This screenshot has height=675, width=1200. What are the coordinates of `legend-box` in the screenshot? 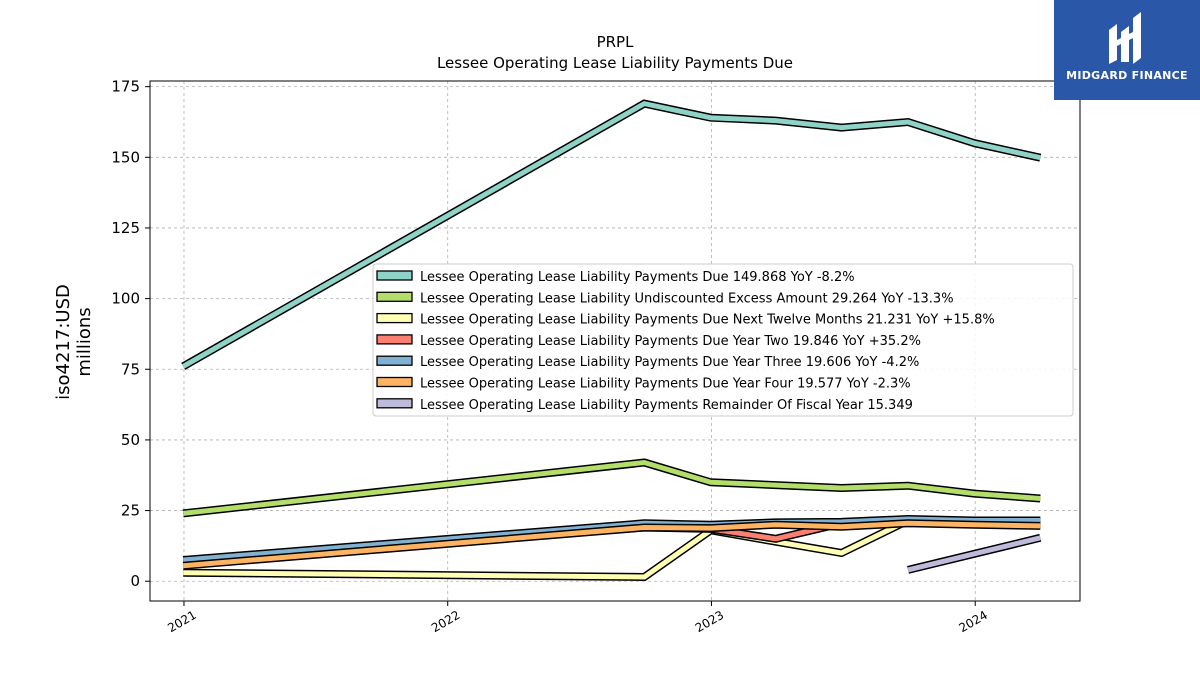 It's located at (723, 340).